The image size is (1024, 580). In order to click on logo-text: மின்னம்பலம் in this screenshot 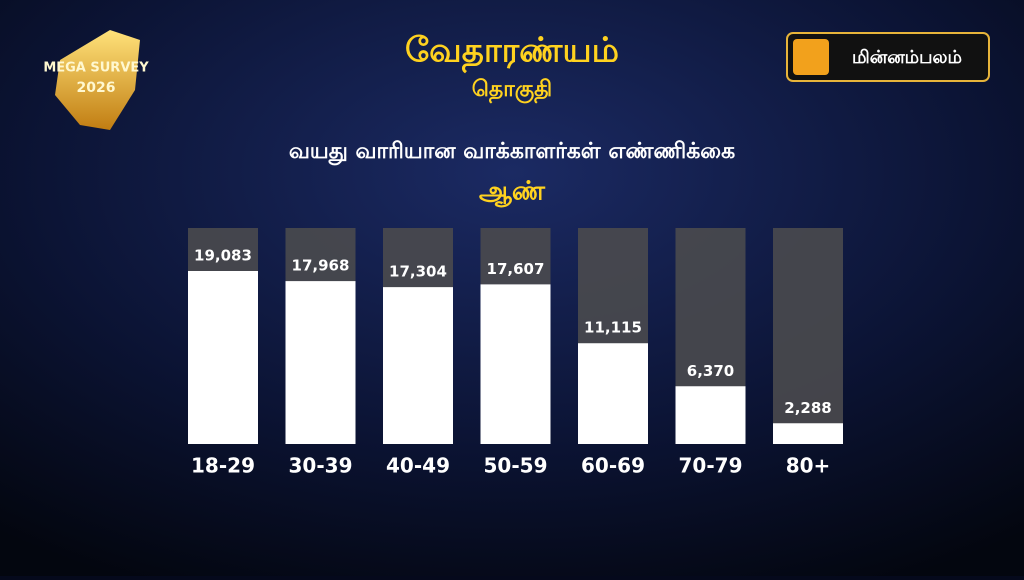, I will do `click(907, 57)`.